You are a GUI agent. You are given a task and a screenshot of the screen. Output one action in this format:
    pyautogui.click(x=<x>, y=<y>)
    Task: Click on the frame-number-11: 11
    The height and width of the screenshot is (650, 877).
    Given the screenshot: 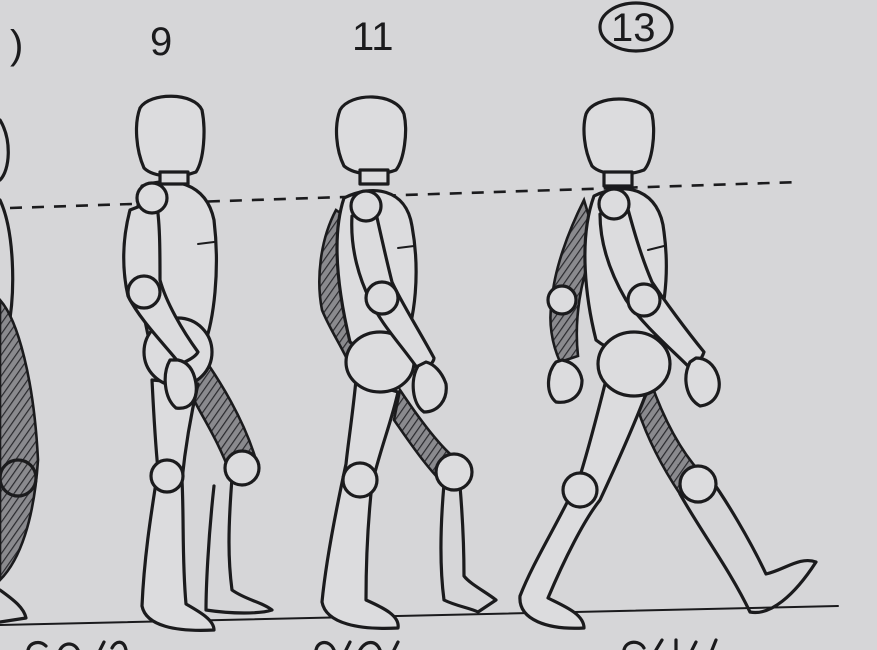 What is the action you would take?
    pyautogui.click(x=373, y=37)
    